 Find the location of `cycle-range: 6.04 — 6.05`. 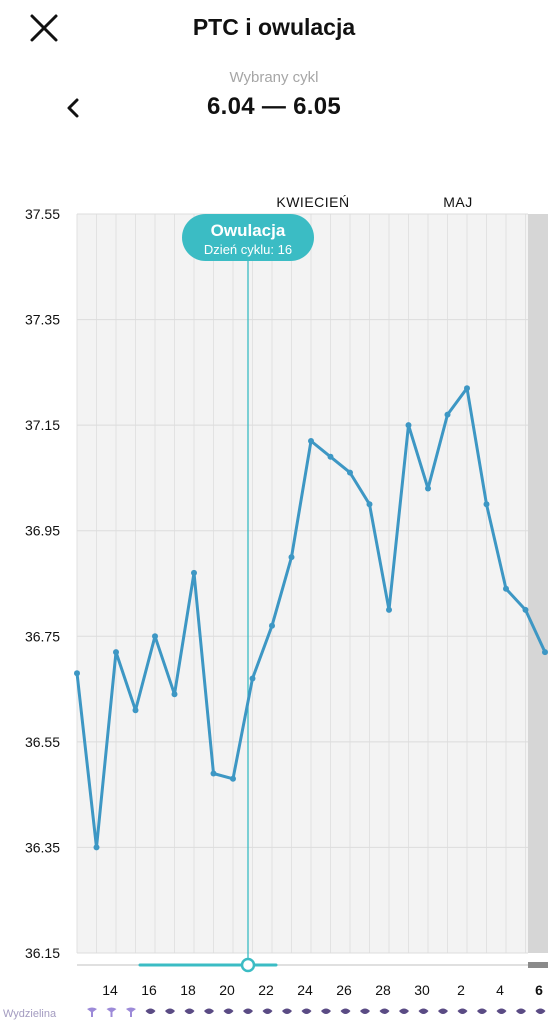

cycle-range: 6.04 — 6.05 is located at coordinates (274, 106).